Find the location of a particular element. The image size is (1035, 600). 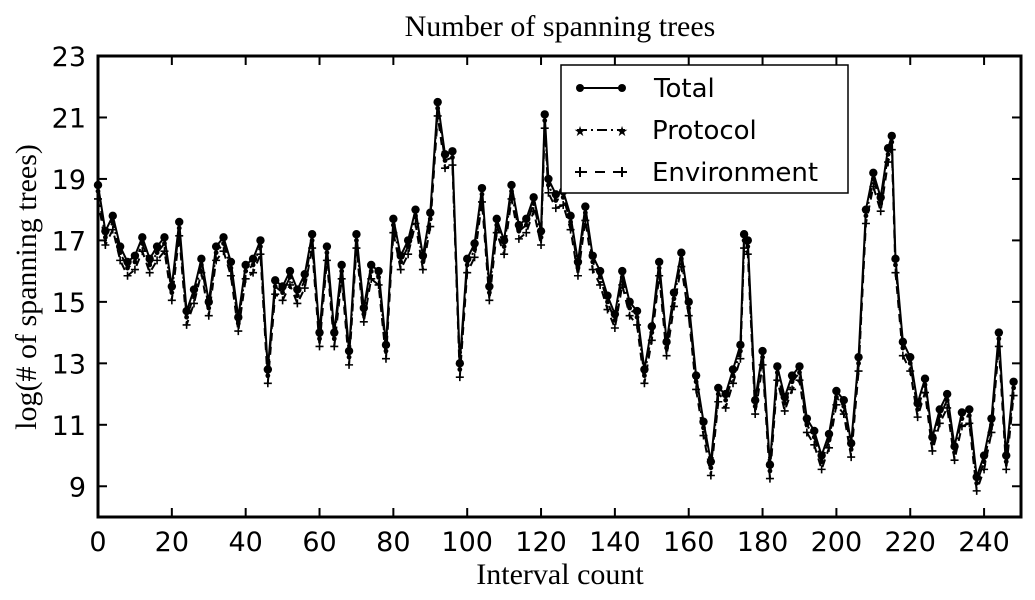

legend-box is located at coordinates (704, 129).